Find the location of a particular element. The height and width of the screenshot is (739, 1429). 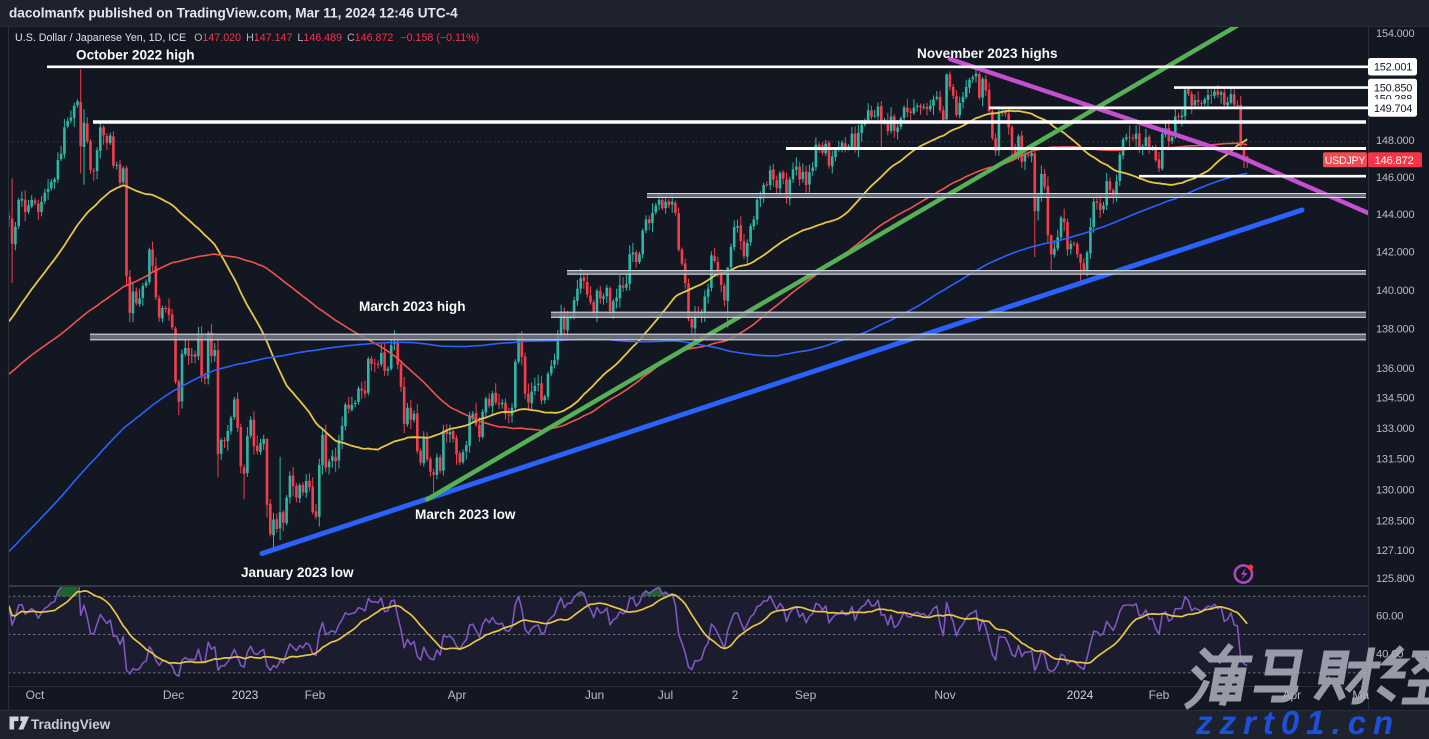

svg-text: Dec is located at coordinates (173, 695).